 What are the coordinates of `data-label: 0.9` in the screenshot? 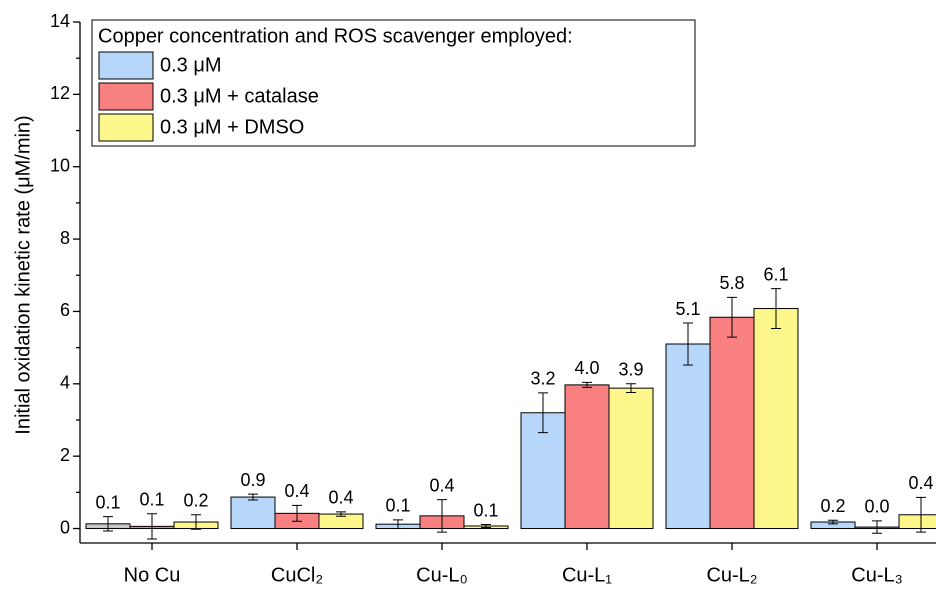 It's located at (252, 480).